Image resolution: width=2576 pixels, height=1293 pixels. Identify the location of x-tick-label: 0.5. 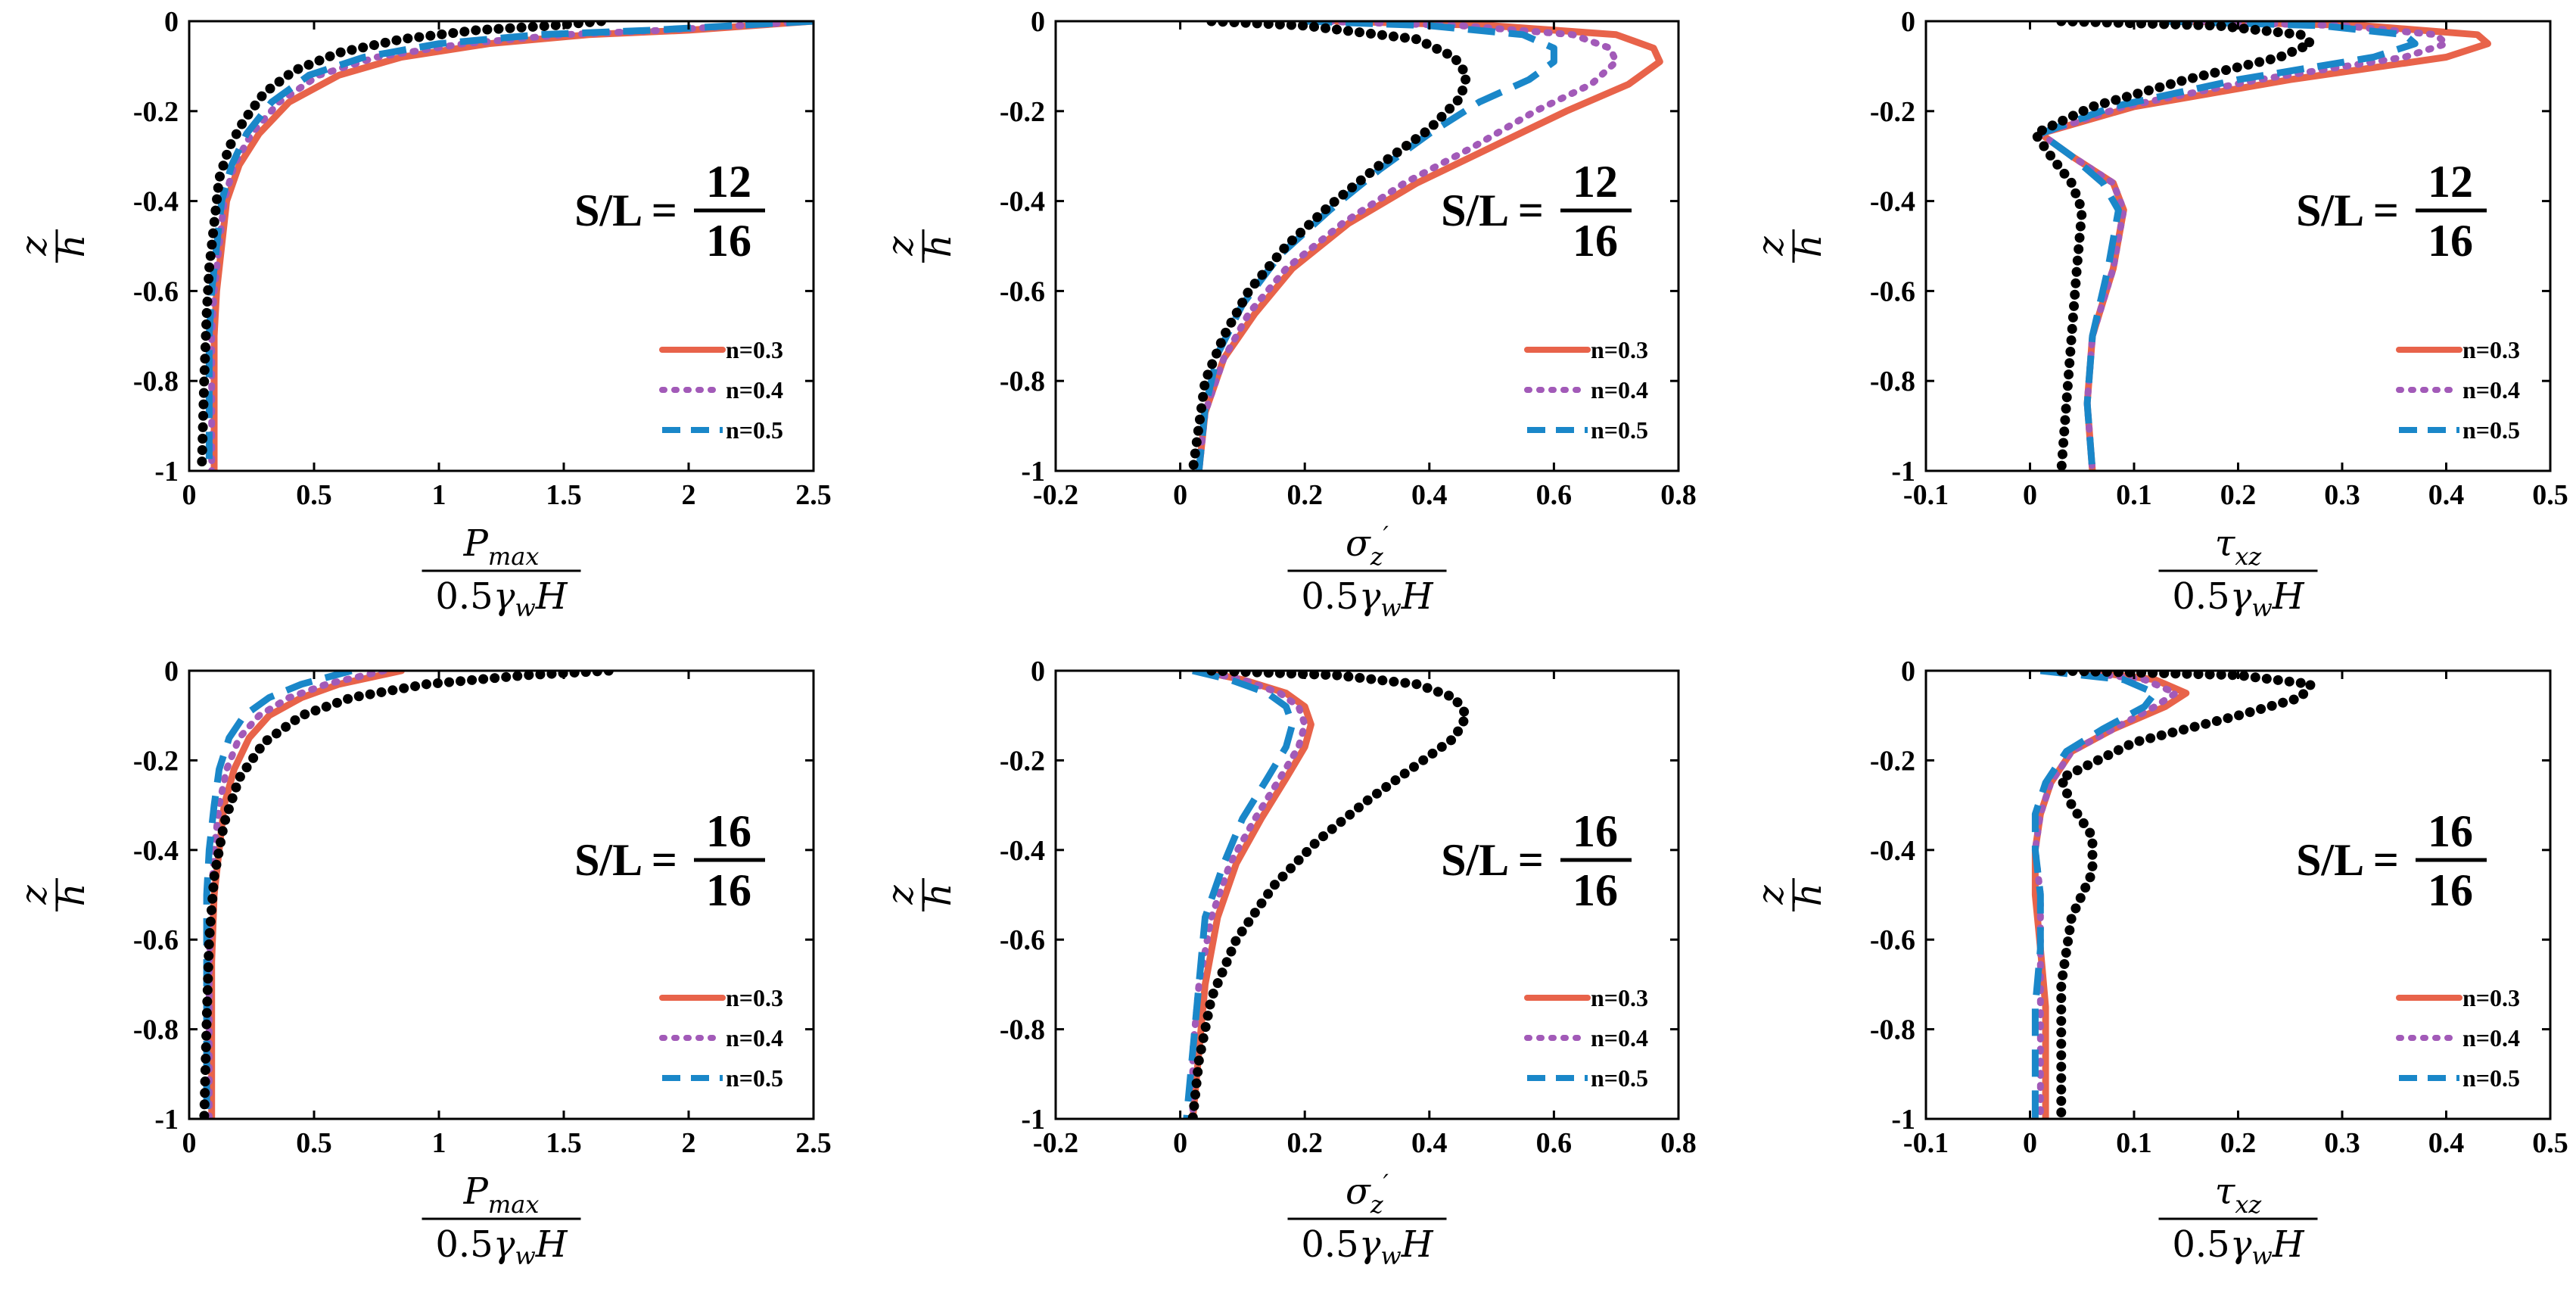
(2550, 495).